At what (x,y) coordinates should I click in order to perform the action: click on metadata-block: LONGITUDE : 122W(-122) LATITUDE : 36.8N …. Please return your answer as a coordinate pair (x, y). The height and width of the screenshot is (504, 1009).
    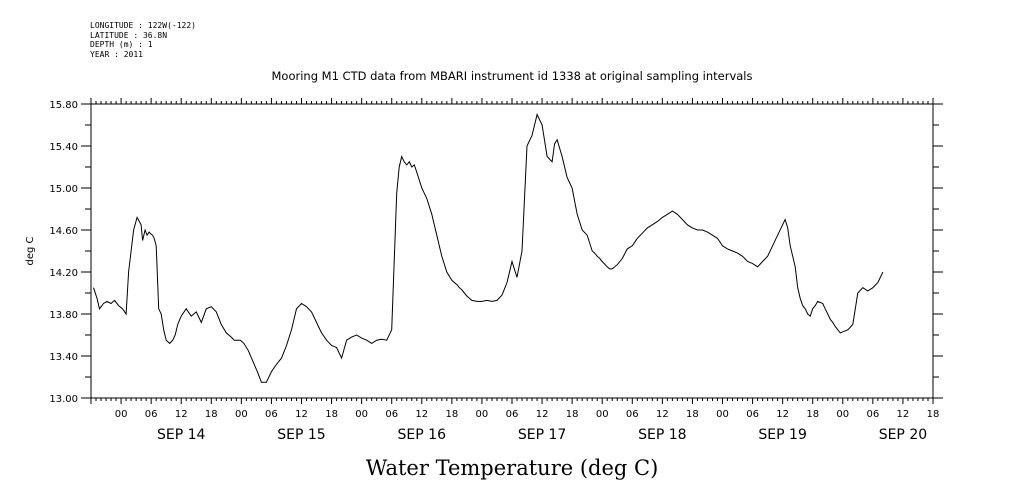
    Looking at the image, I should click on (143, 40).